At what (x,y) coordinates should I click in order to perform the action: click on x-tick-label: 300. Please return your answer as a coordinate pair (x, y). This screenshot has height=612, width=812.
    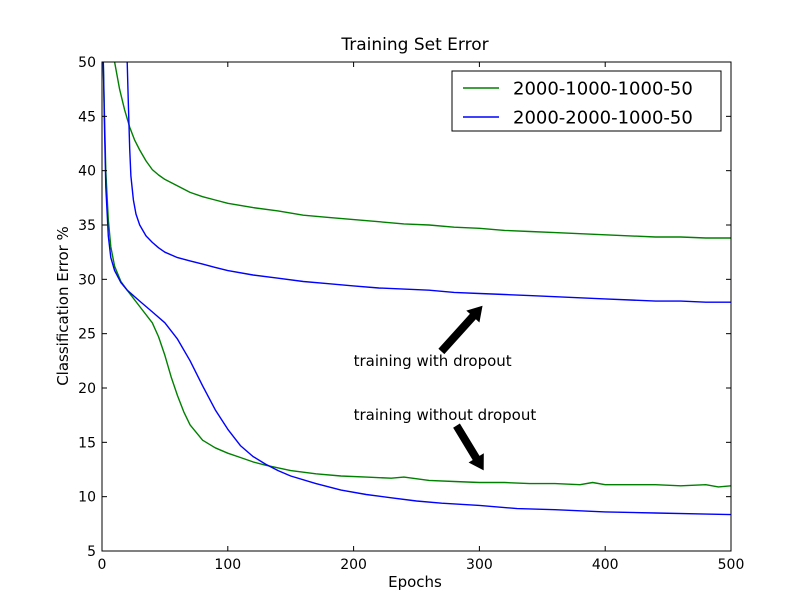
    Looking at the image, I should click on (479, 565).